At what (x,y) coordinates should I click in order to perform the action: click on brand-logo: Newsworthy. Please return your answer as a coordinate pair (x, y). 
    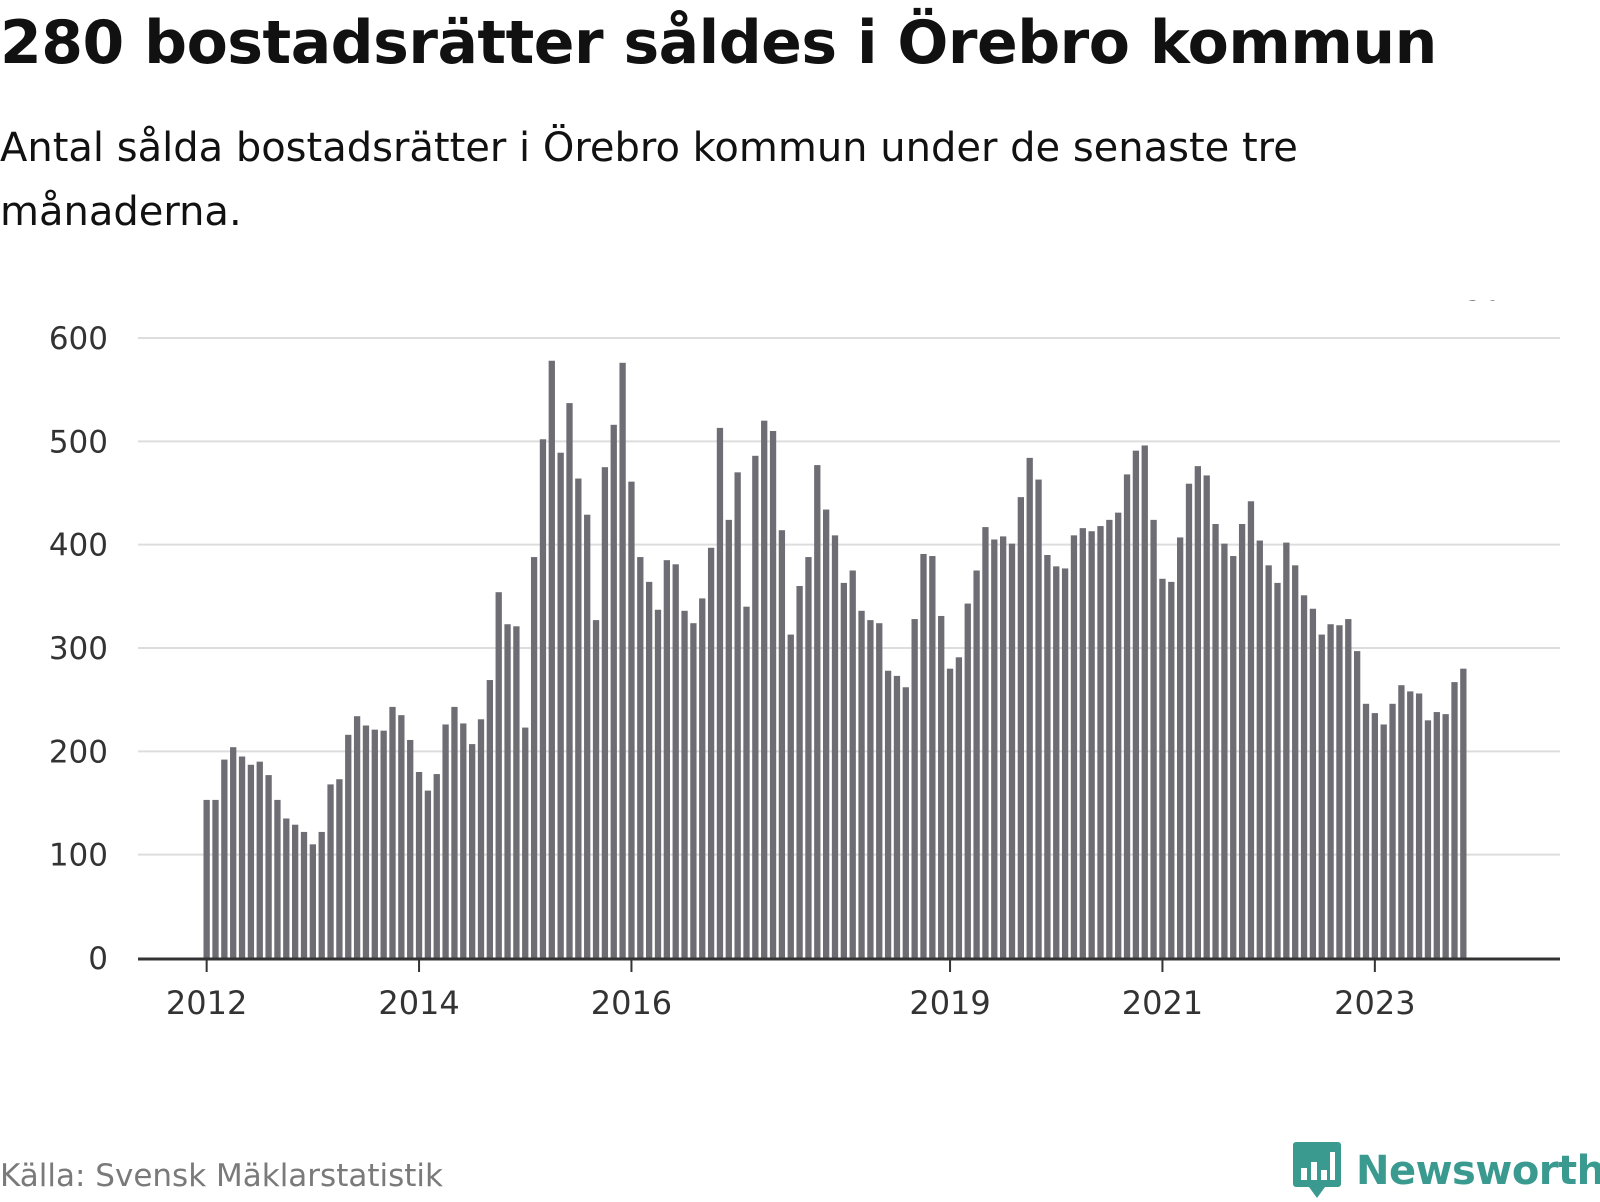
    Looking at the image, I should click on (1446, 1171).